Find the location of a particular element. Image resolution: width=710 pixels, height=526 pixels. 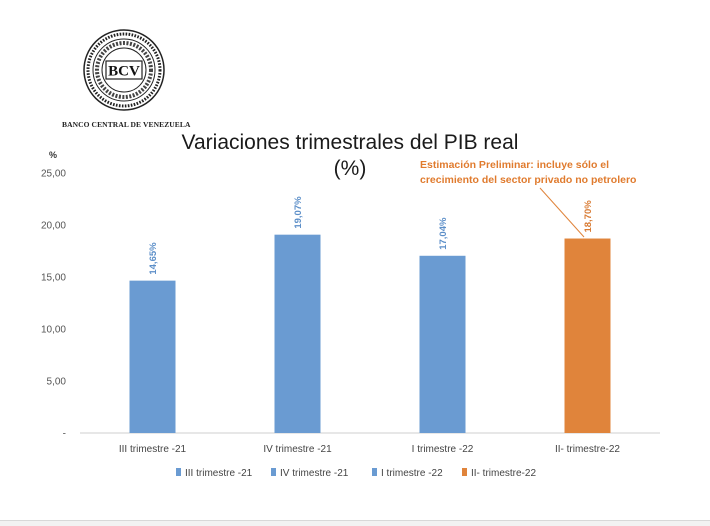

x-tick-label: II- trimestre-22 is located at coordinates (587, 449).